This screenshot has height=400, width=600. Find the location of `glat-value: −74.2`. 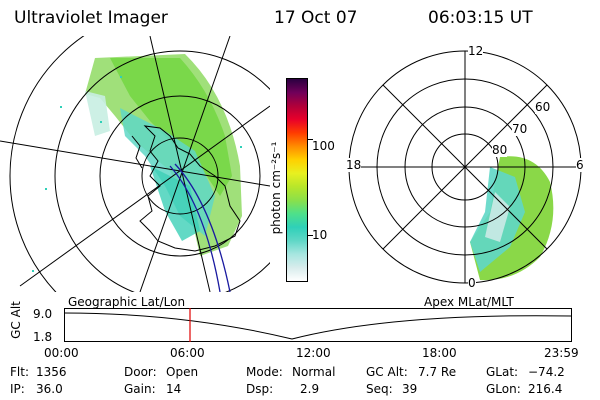

glat-value: −74.2 is located at coordinates (546, 372).